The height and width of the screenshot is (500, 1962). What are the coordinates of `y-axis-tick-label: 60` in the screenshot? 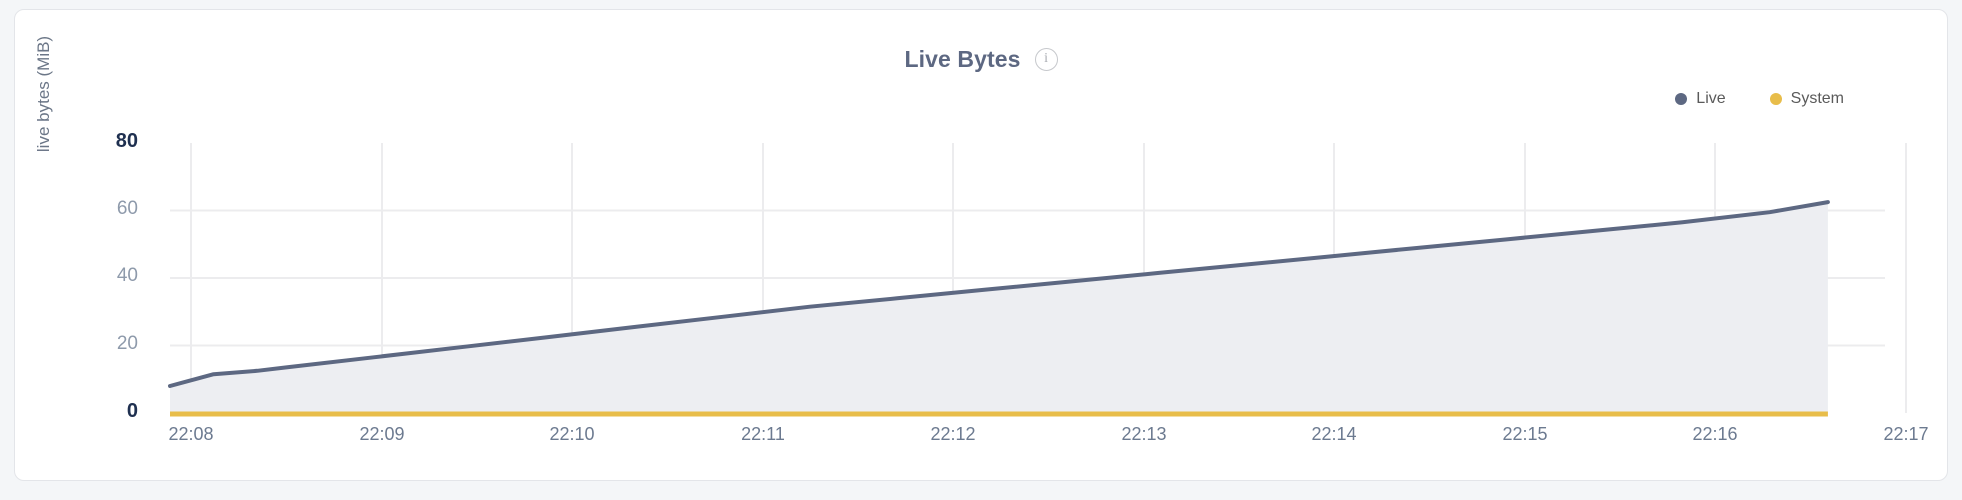 It's located at (127, 208).